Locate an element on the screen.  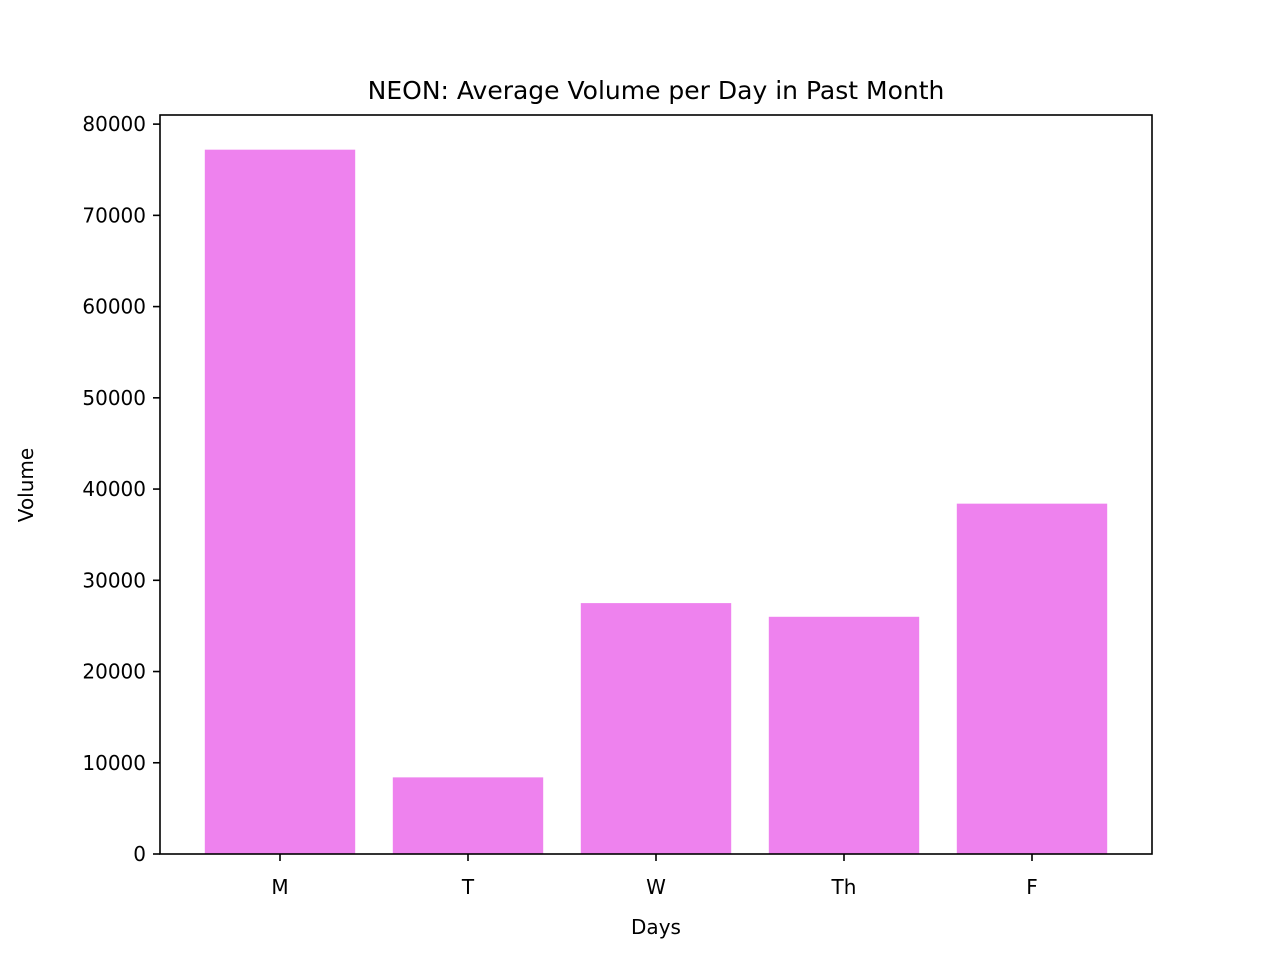
bar-f is located at coordinates (1032, 678).